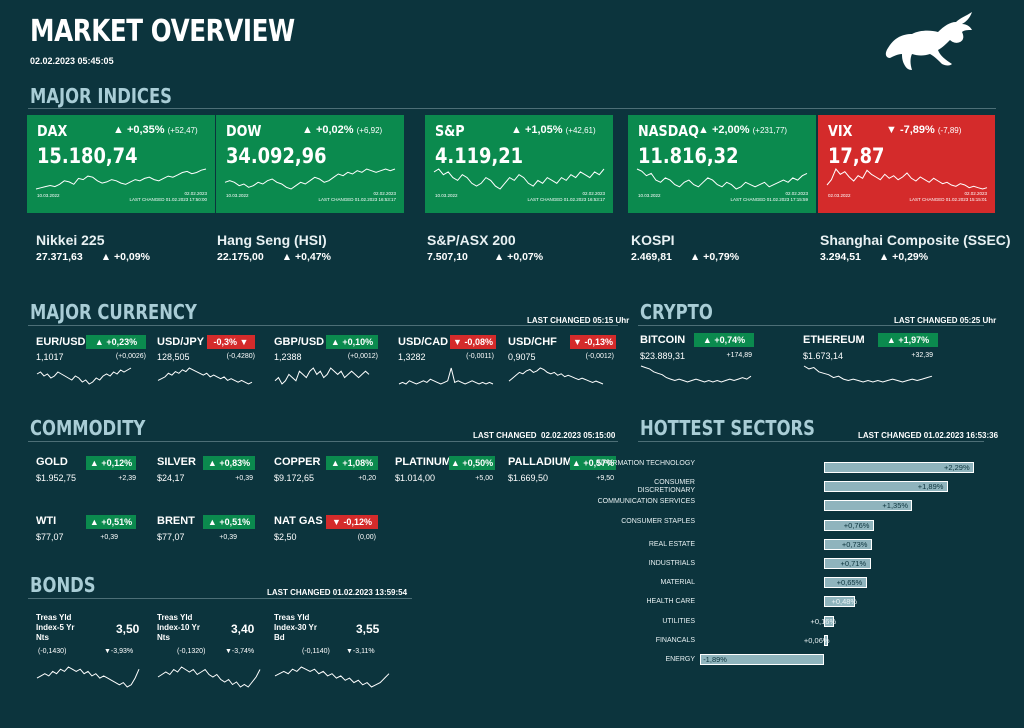 Image resolution: width=1024 pixels, height=728 pixels. Describe the element at coordinates (178, 627) in the screenshot. I see `bond-name: Treas Yld Index-10 Yr Nts` at that location.